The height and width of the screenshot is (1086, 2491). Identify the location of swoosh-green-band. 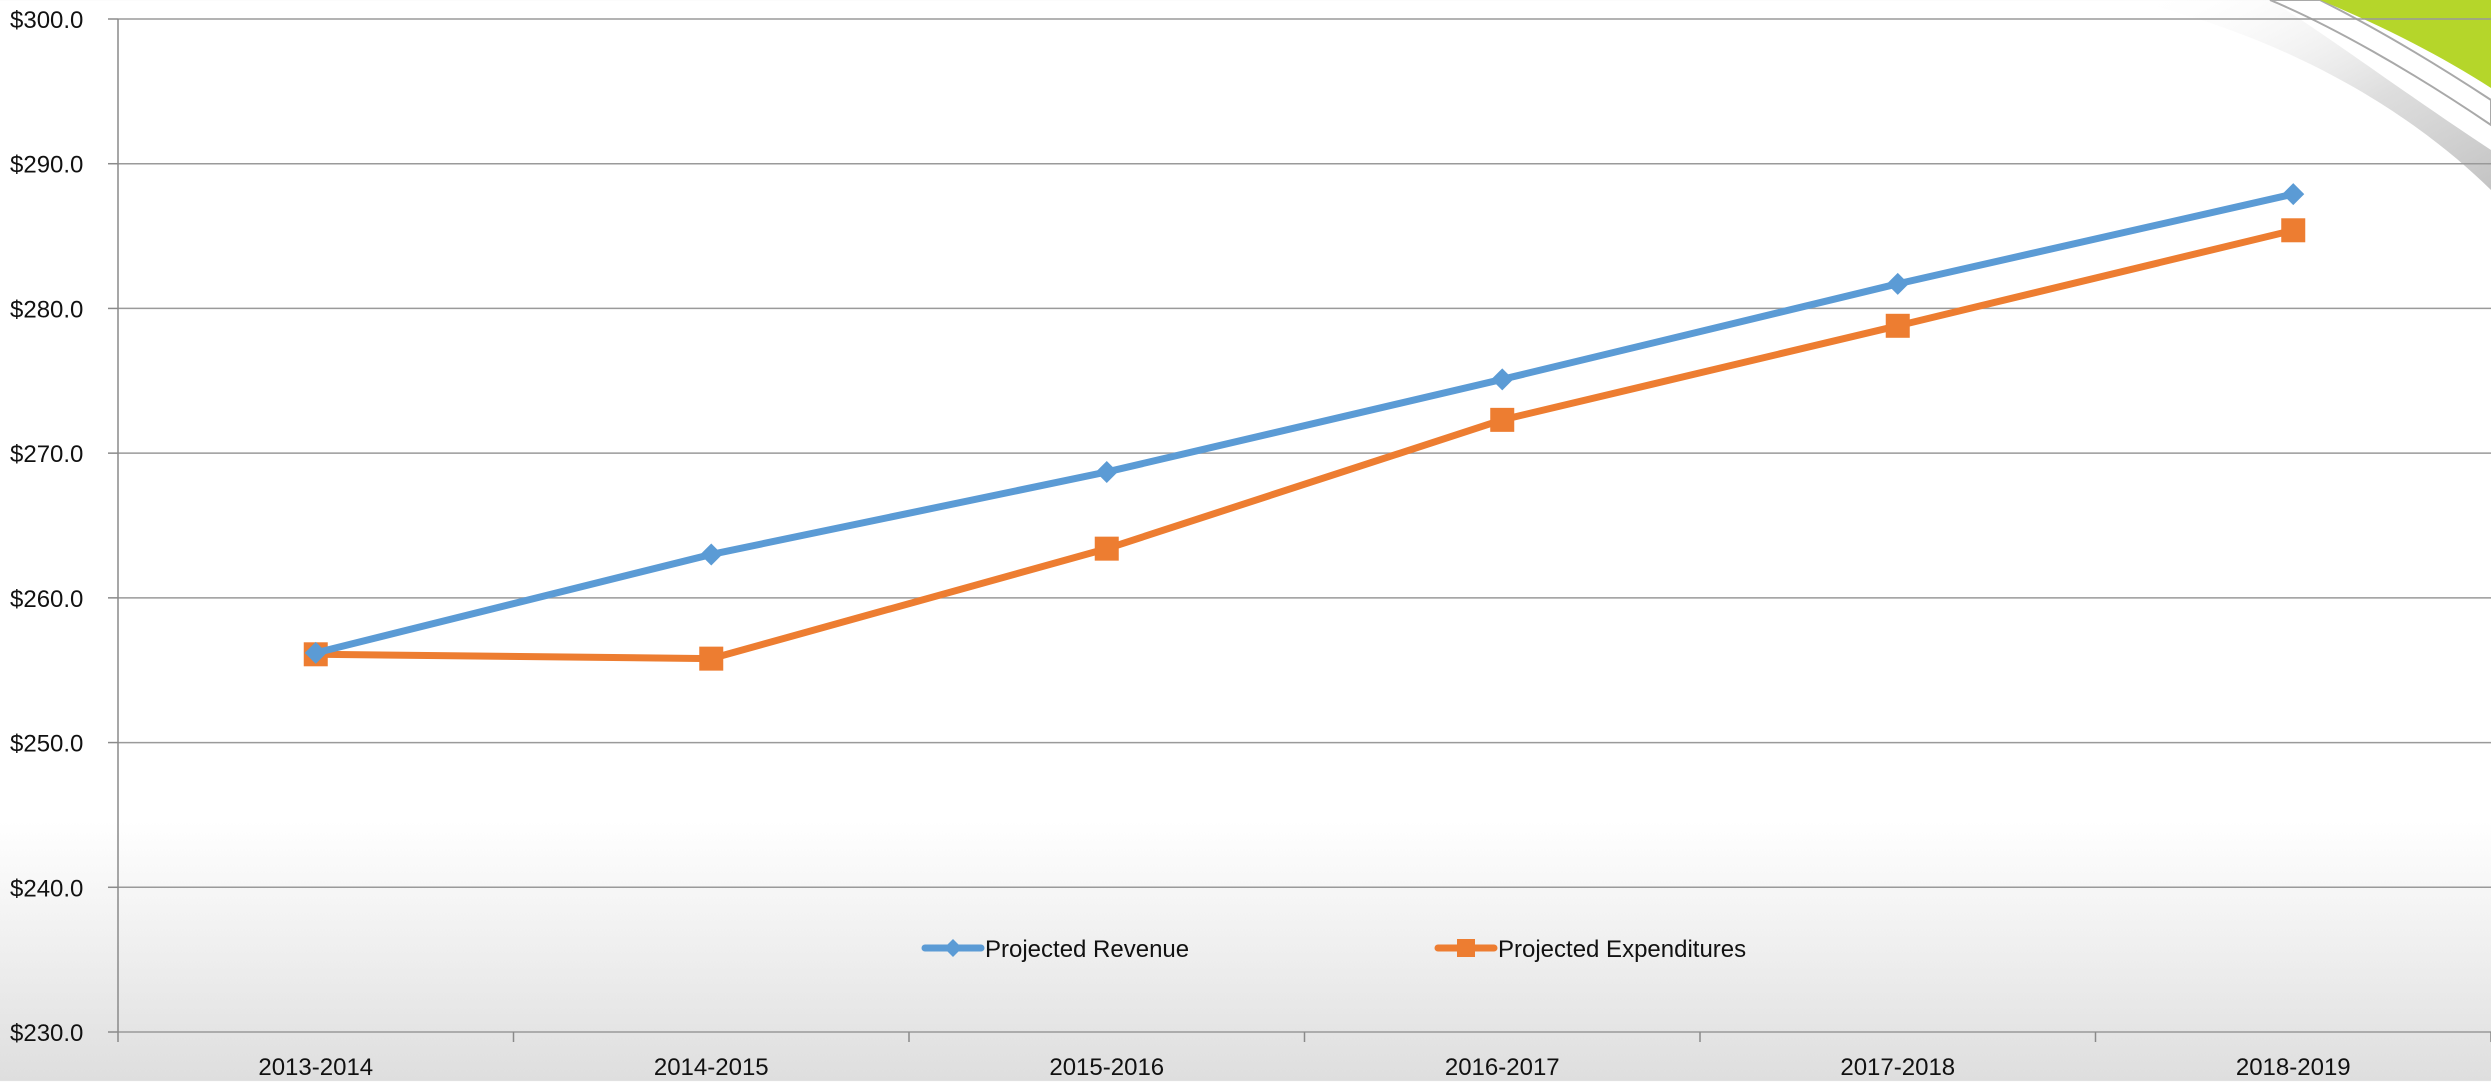
(2405, 44).